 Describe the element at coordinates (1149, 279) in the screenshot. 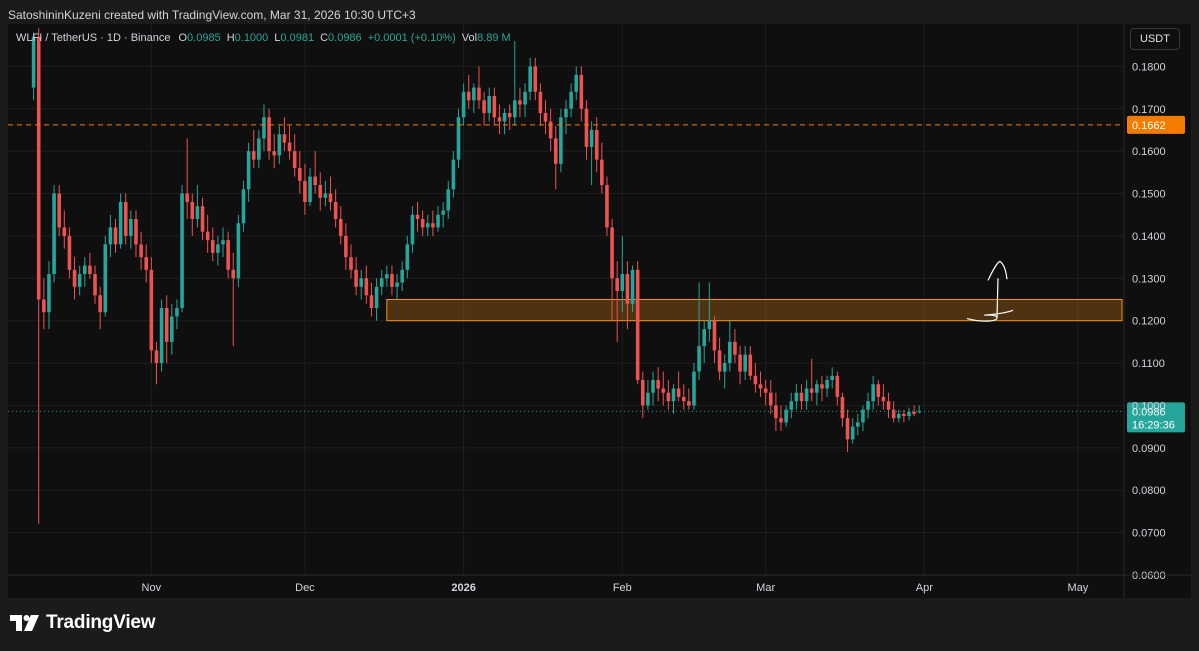

I see `y-tick-label: 0.1300` at that location.